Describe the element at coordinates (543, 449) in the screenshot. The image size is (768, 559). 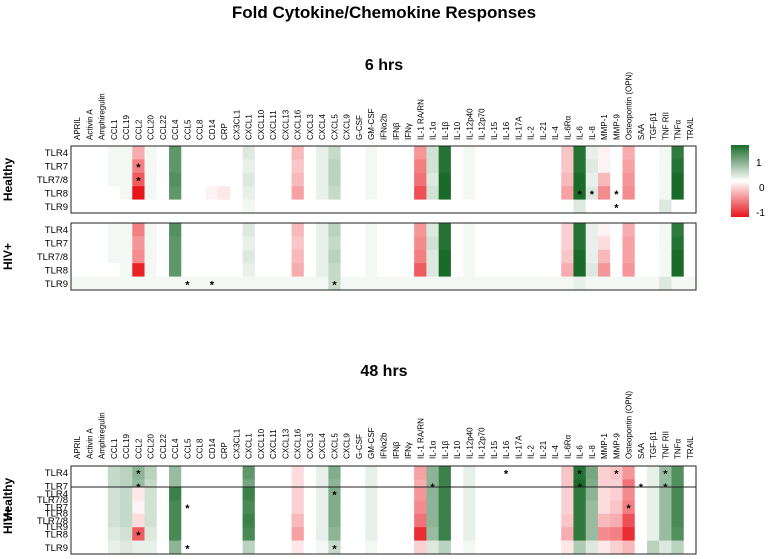
I see `column-label: IL-21` at that location.